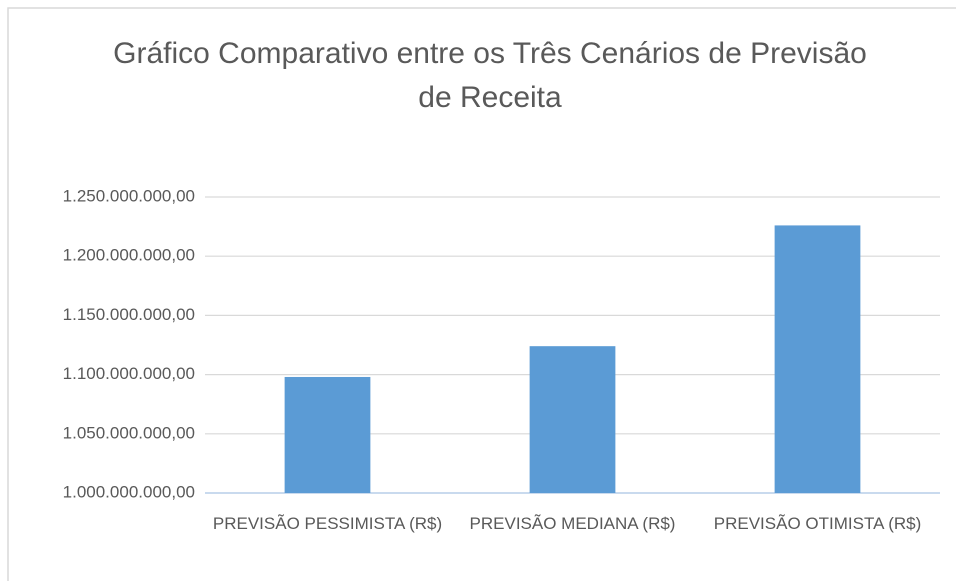 The height and width of the screenshot is (581, 956). Describe the element at coordinates (327, 523) in the screenshot. I see `x-tick-label: PREVISÃO PESSIMISTA (R$)` at that location.